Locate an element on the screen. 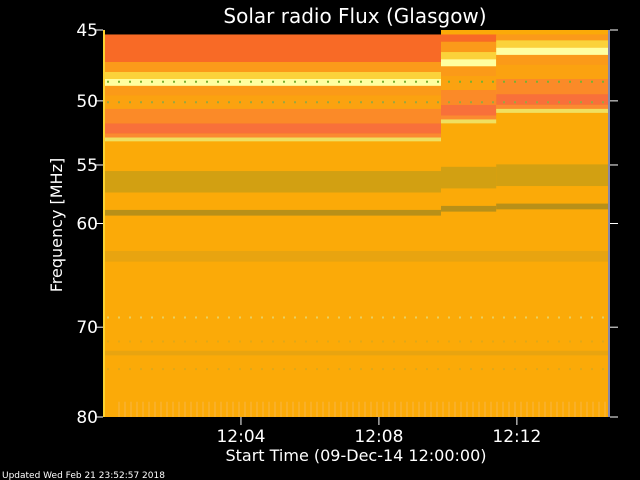 The height and width of the screenshot is (480, 640). top-no-data-strip is located at coordinates (272, 32).